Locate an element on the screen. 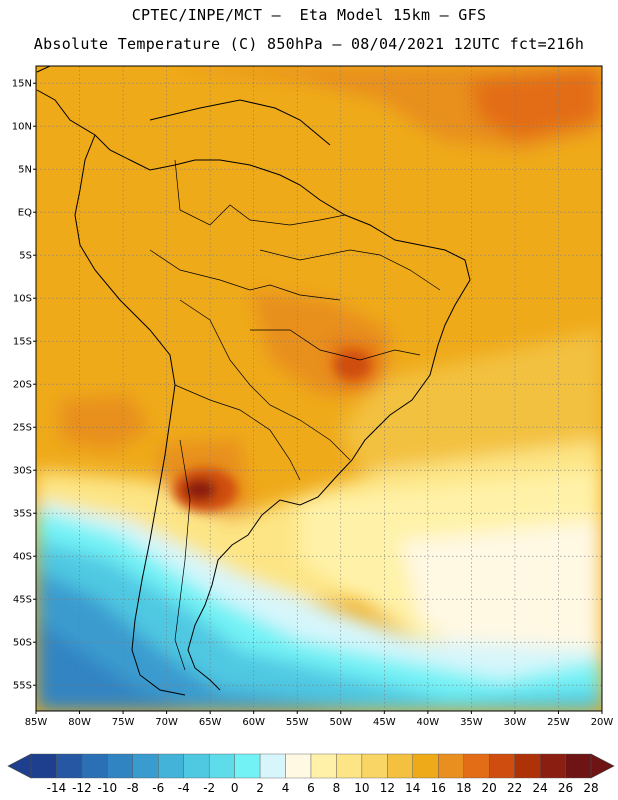 This screenshot has height=800, width=618. lat-label: EQ is located at coordinates (25, 213).